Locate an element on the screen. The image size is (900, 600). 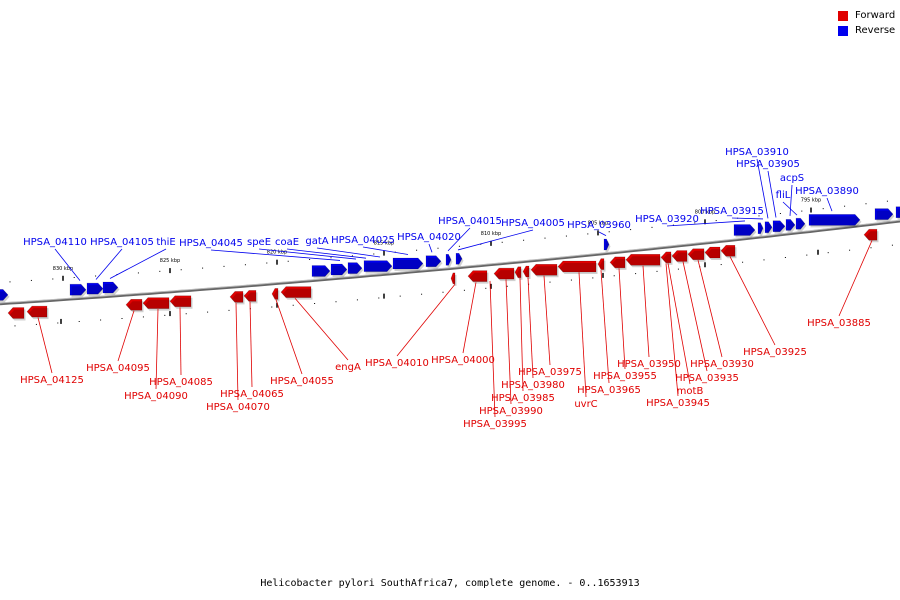
forward-gene-label: HPSA_03925 is located at coordinates (775, 352).